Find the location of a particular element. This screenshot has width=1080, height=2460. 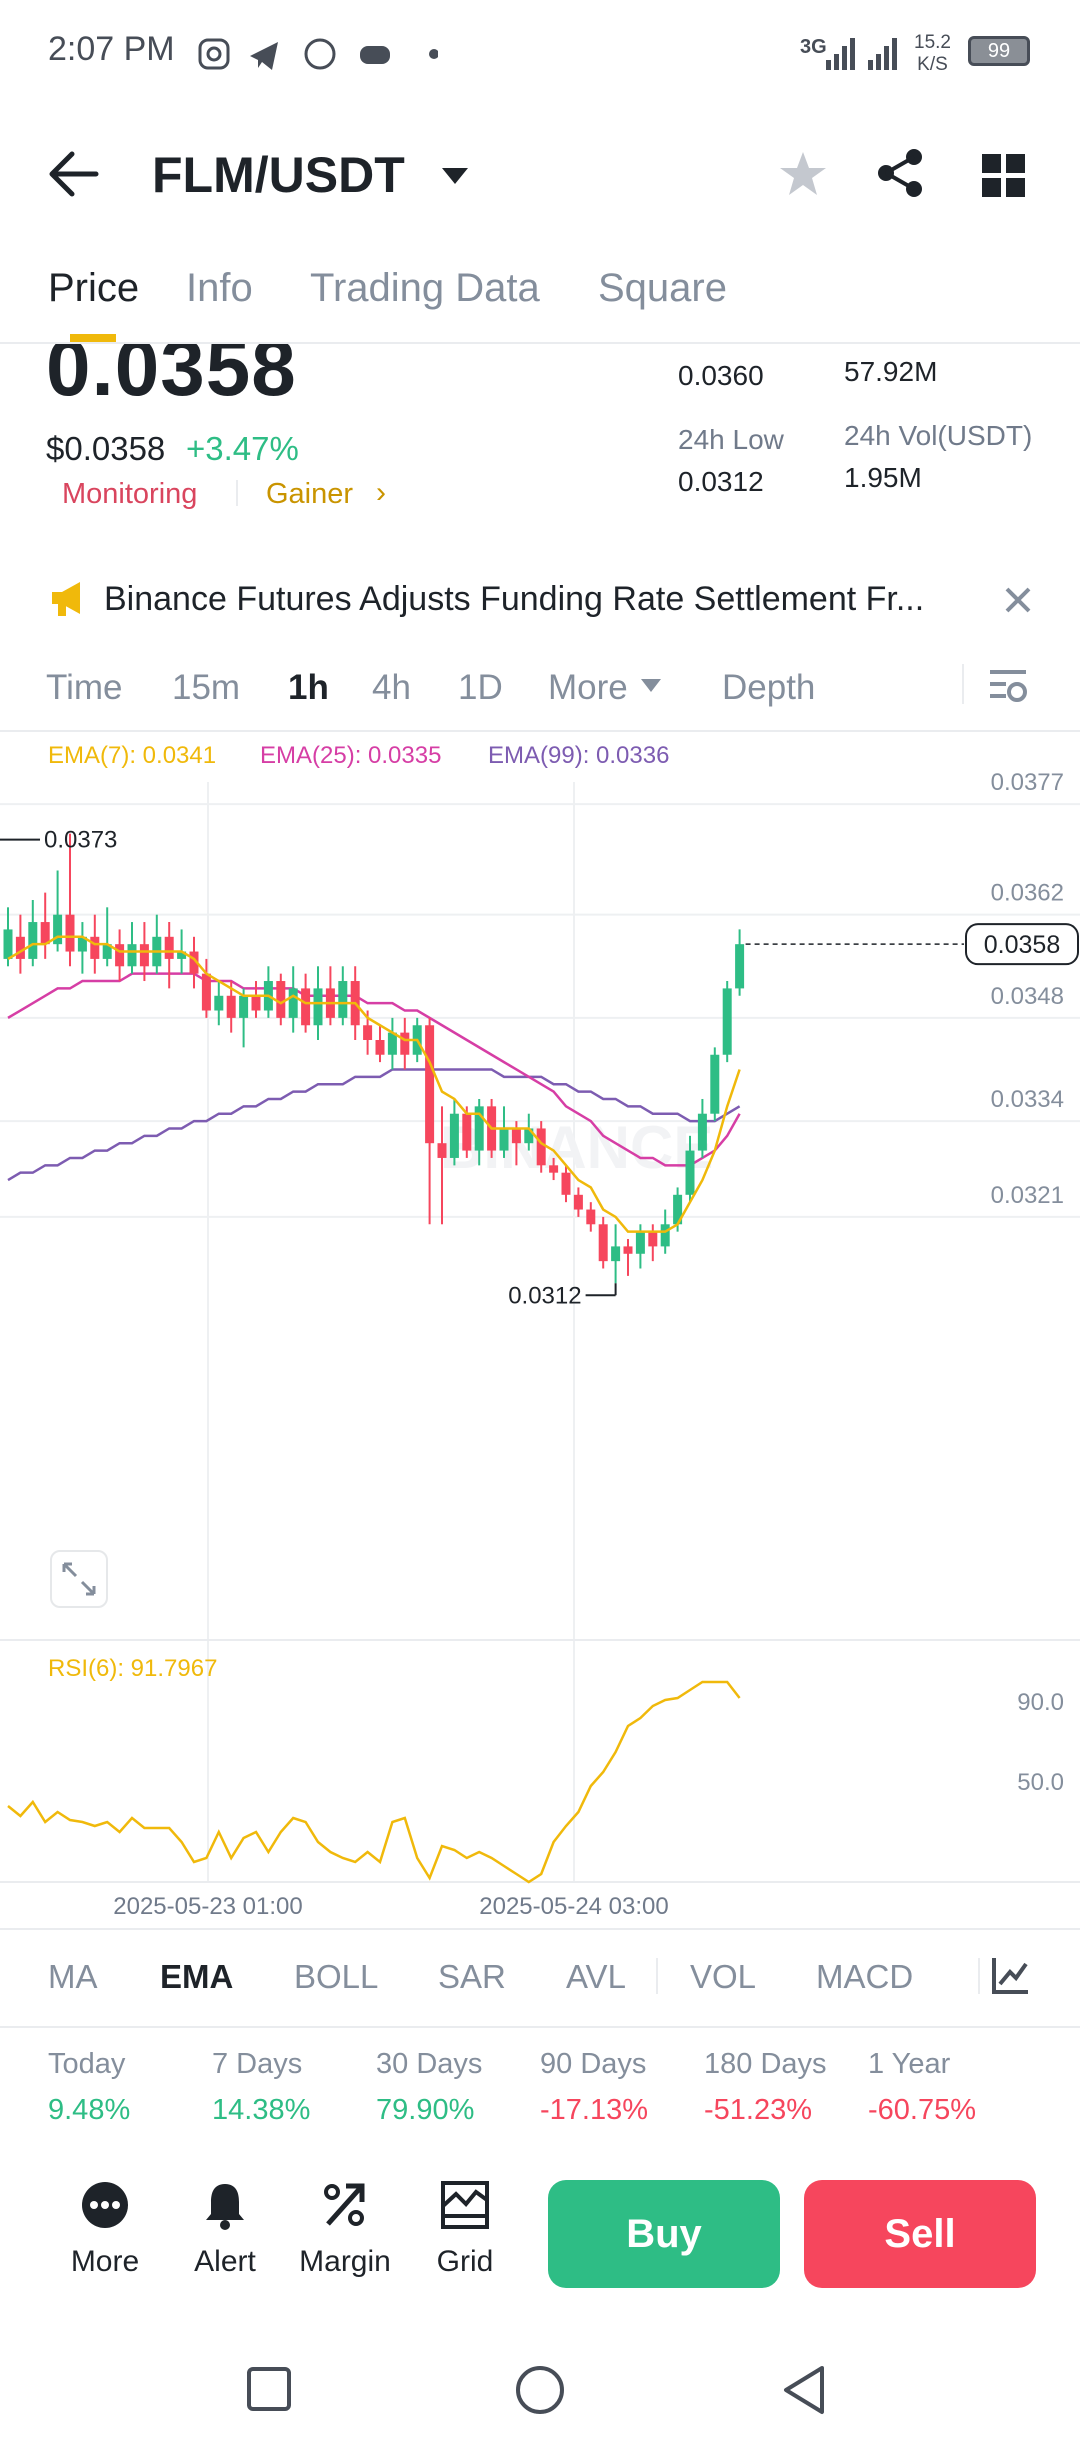

timeframe-4h: 4h is located at coordinates (391, 687).